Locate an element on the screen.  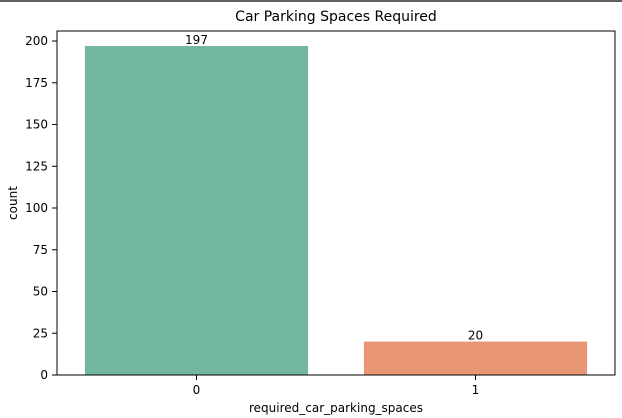
y-tick-label: 200 is located at coordinates (36, 41).